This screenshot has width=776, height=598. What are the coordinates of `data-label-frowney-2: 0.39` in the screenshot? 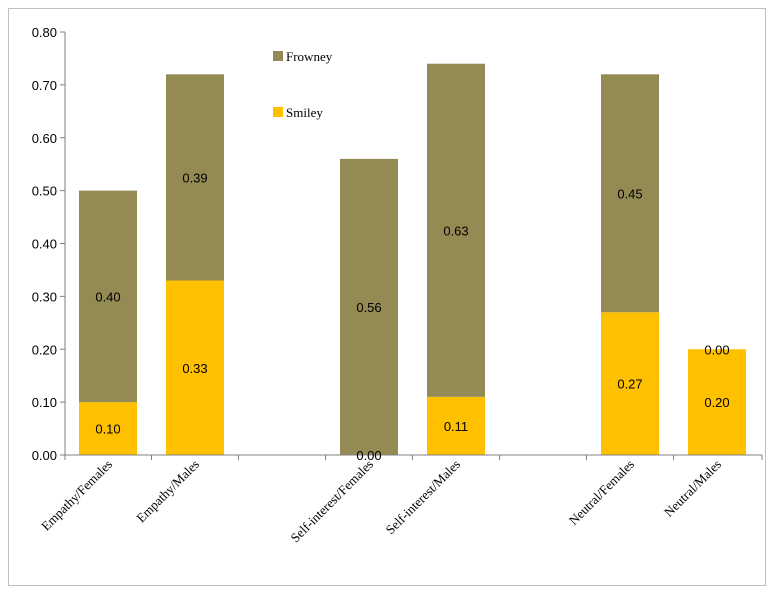 It's located at (194, 177).